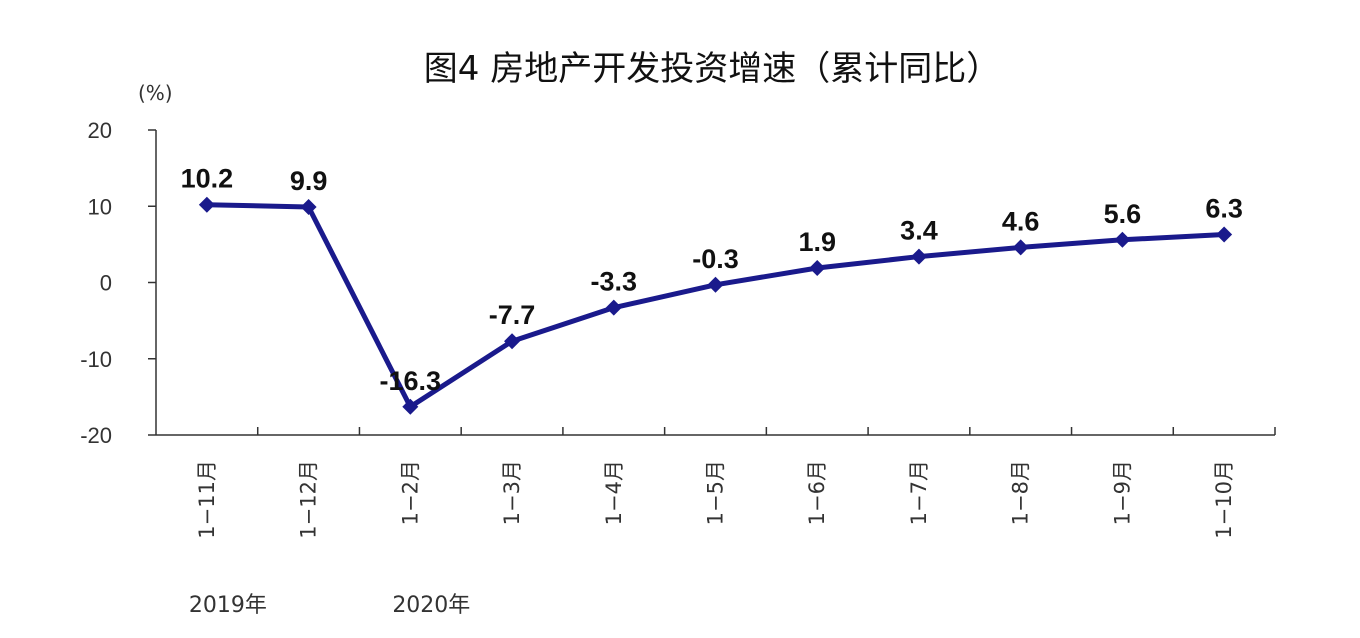 This screenshot has width=1360, height=638. I want to click on x-tick-label: 1−7月, so click(919, 492).